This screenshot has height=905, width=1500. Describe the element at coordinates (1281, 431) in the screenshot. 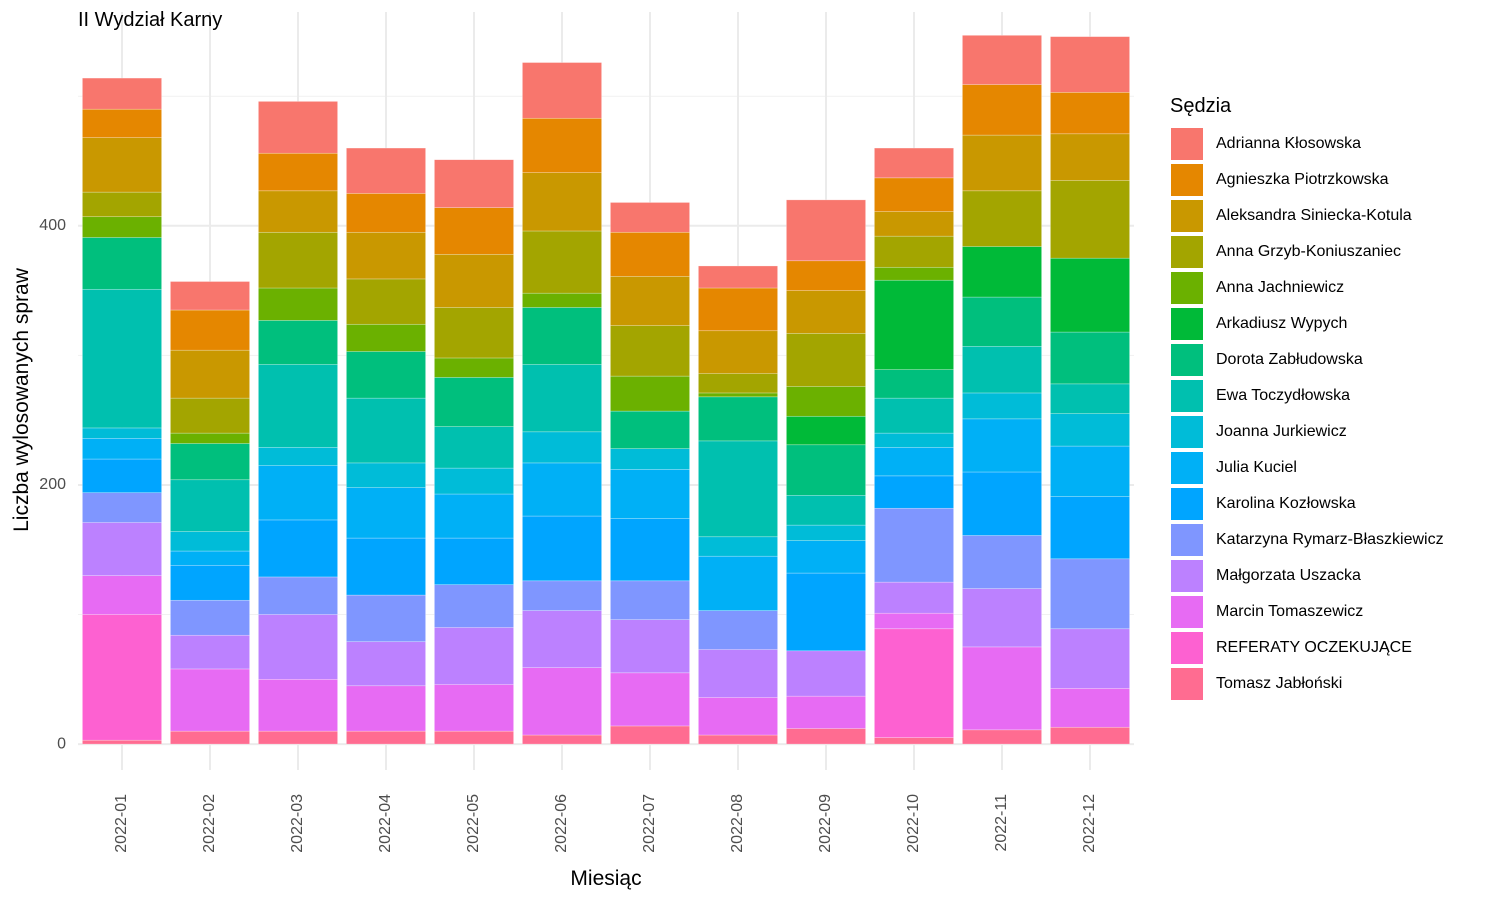

I see `legend-label: Joanna Jurkiewicz` at that location.